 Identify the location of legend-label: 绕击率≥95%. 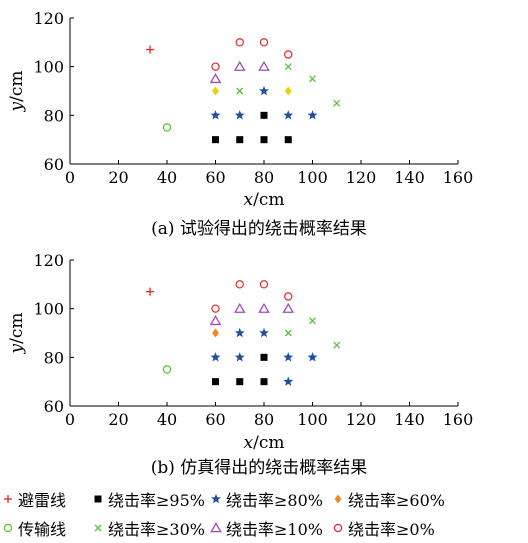
(156, 500).